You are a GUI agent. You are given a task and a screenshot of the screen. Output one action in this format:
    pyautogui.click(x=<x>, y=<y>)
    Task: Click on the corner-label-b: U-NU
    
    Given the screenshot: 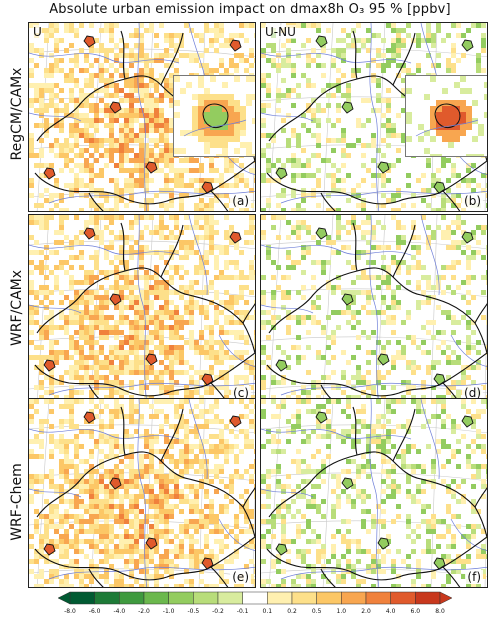 What is the action you would take?
    pyautogui.click(x=280, y=32)
    